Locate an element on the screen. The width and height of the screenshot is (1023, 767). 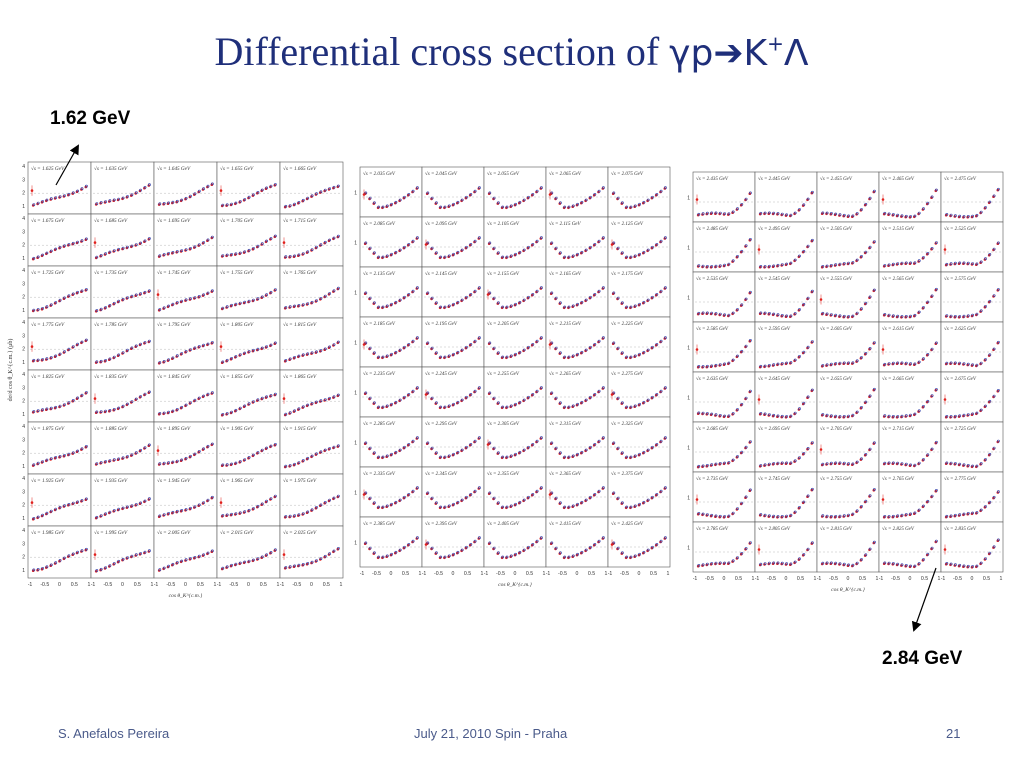
panel-energy-label: √s = 2.105 GeV is located at coordinates (503, 224).